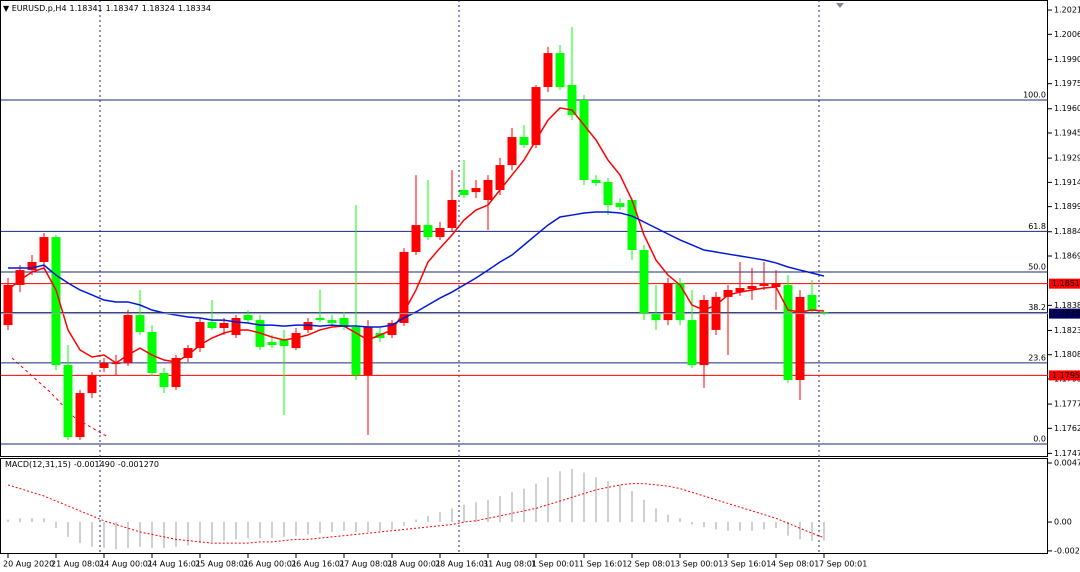 The height and width of the screenshot is (572, 1080). I want to click on y-tick-label: 1.18995, so click(1067, 206).